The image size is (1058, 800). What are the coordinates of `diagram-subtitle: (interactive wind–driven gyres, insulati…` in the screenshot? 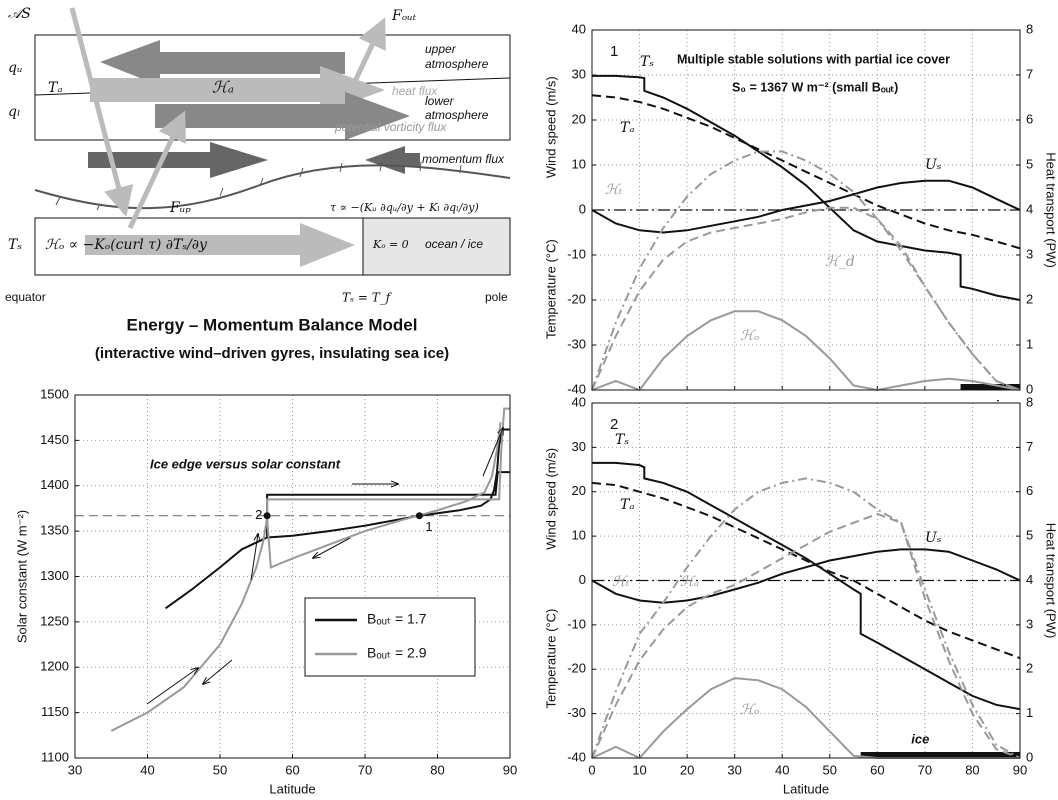 It's located at (272, 353).